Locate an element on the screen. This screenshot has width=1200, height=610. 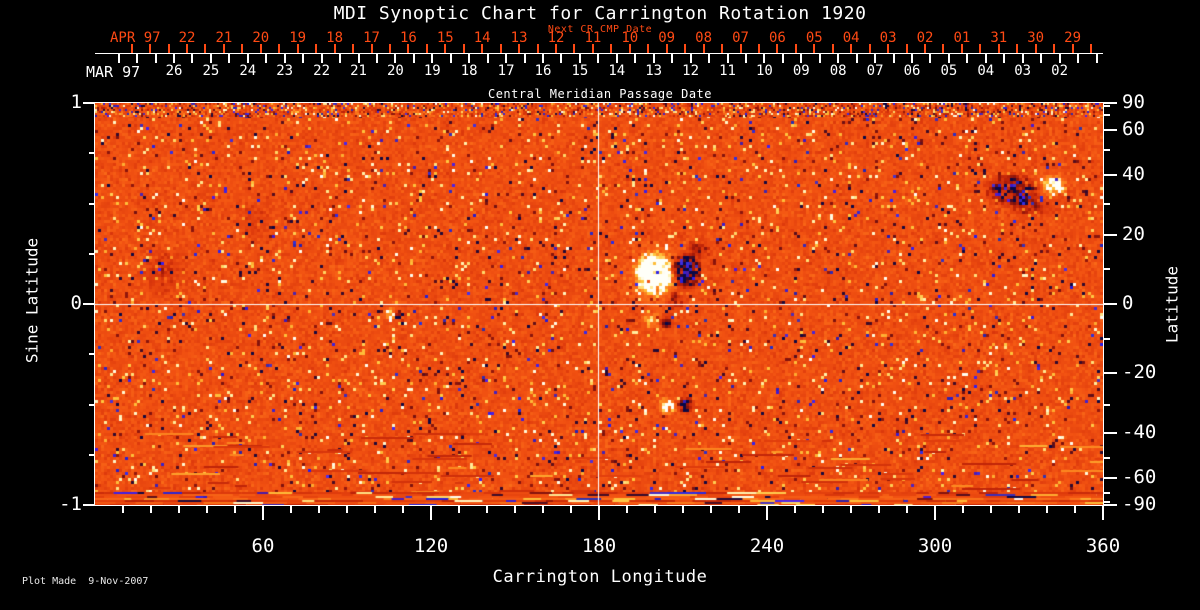
cmp-date-label: 14 is located at coordinates (617, 71).